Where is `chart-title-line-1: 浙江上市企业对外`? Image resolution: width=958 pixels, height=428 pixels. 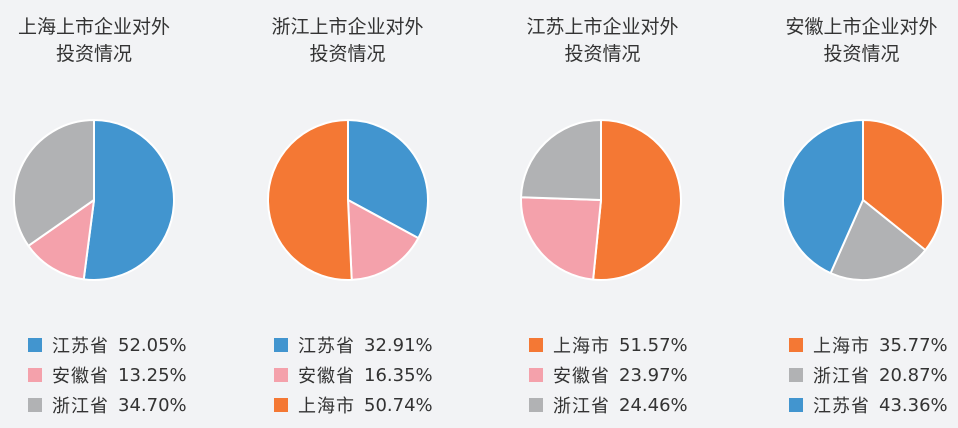 chart-title-line-1: 浙江上市企业对外 is located at coordinates (347, 27).